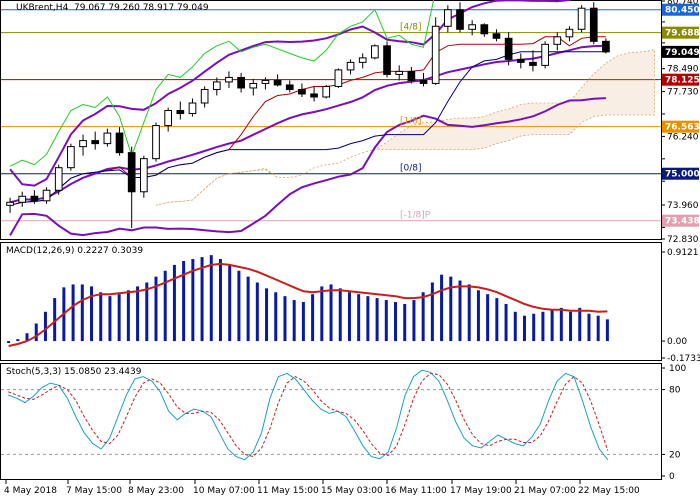 Image resolution: width=700 pixels, height=500 pixels. What do you see at coordinates (30, 491) in the screenshot?
I see `x-tick-label-0: 4 May 2018` at bounding box center [30, 491].